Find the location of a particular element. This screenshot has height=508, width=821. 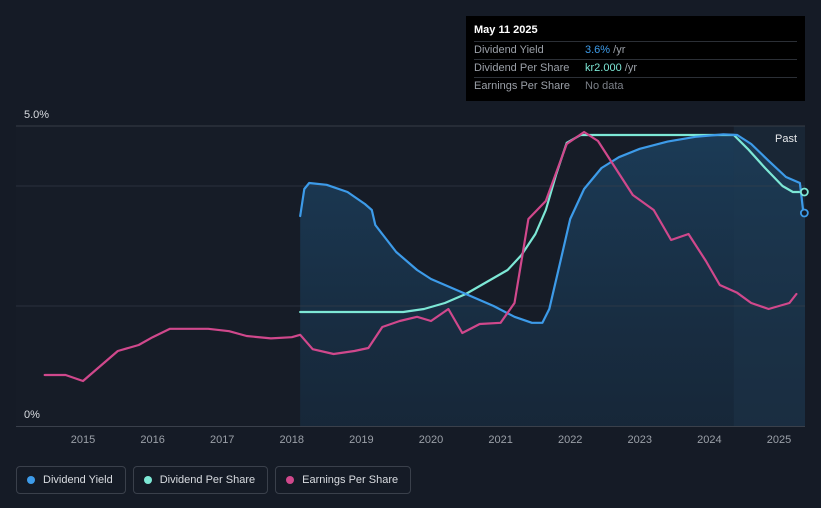

x-tick-label: 2024 is located at coordinates (709, 440).